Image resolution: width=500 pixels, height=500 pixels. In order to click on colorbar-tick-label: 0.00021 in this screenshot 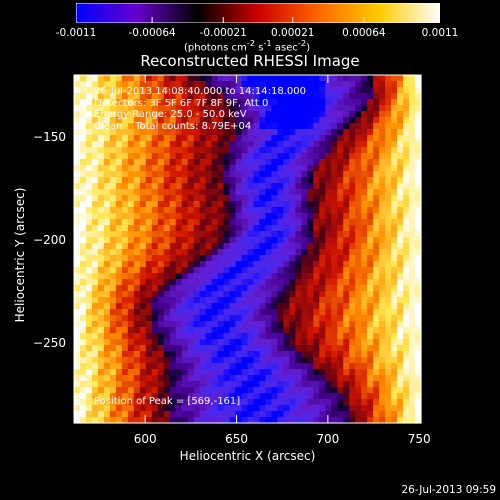, I will do `click(293, 33)`.